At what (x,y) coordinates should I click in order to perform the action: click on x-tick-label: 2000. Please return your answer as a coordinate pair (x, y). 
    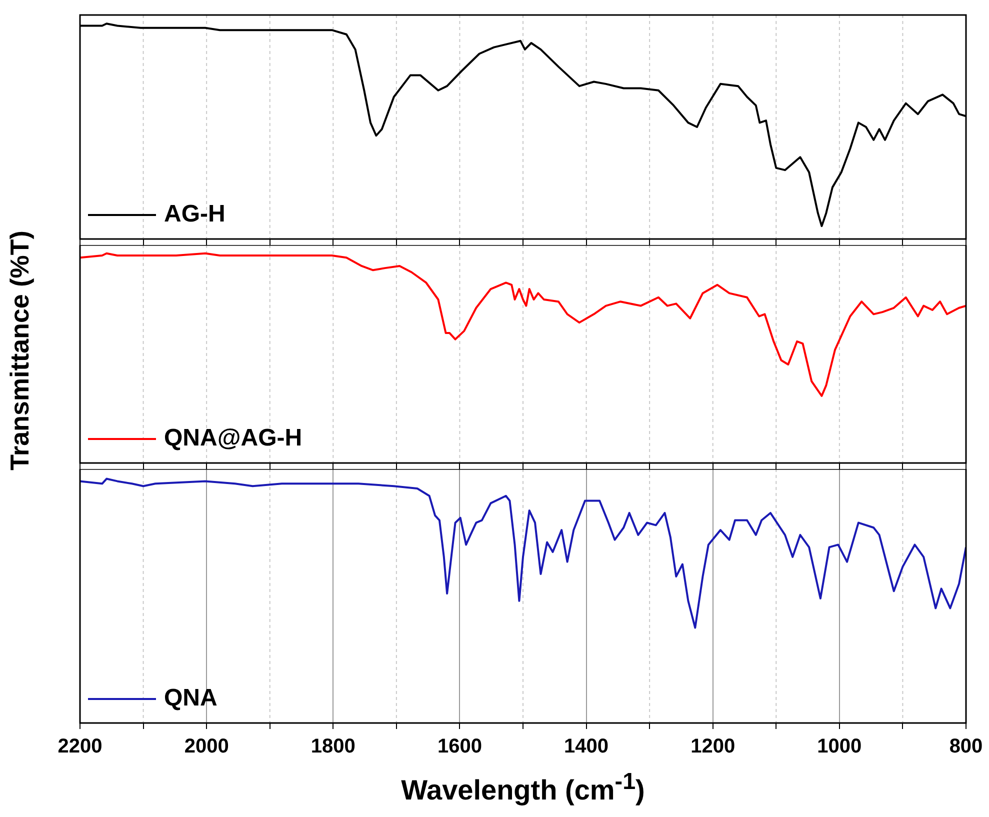
    Looking at the image, I should click on (206, 747).